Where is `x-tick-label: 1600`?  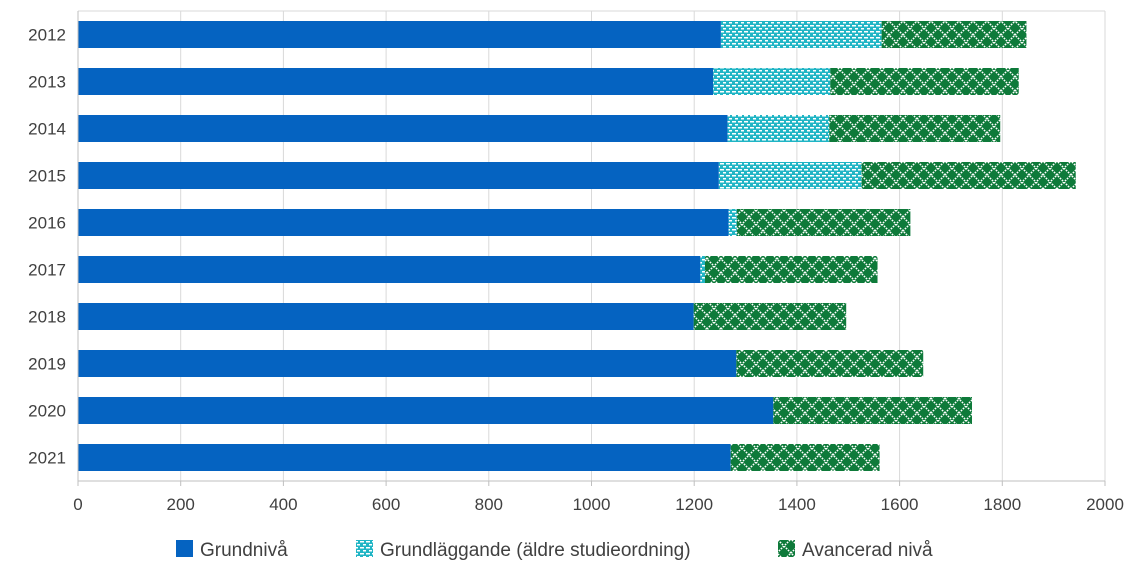 x-tick-label: 1600 is located at coordinates (900, 504).